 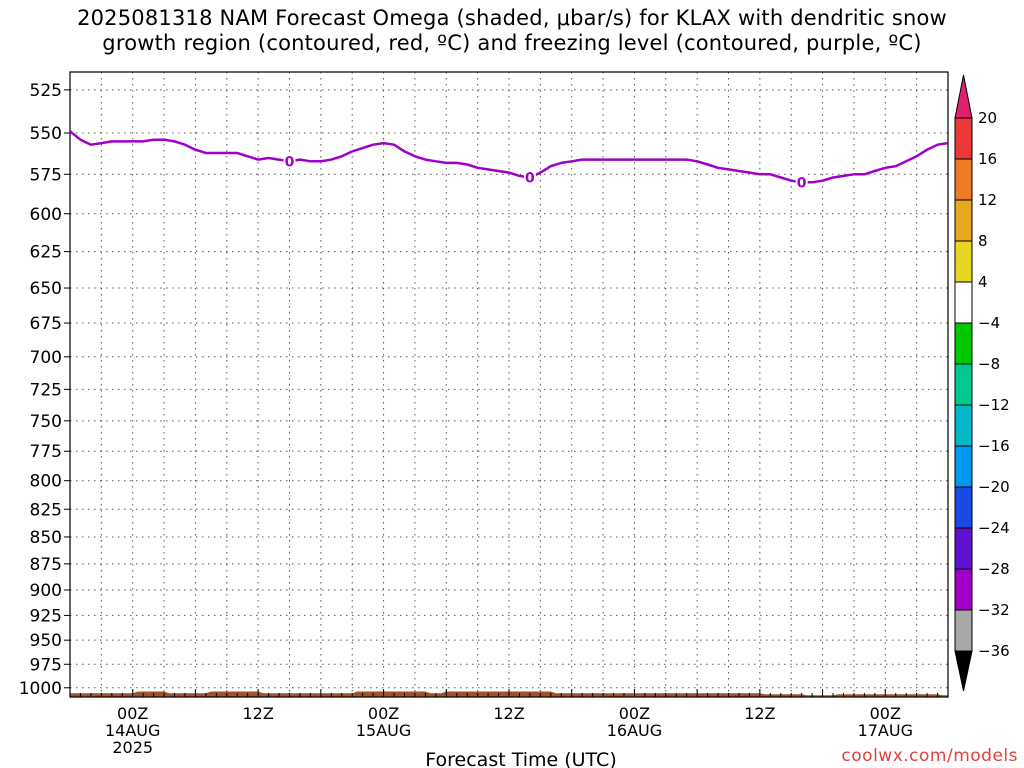 What do you see at coordinates (994, 528) in the screenshot?
I see `colorbar-label: −24` at bounding box center [994, 528].